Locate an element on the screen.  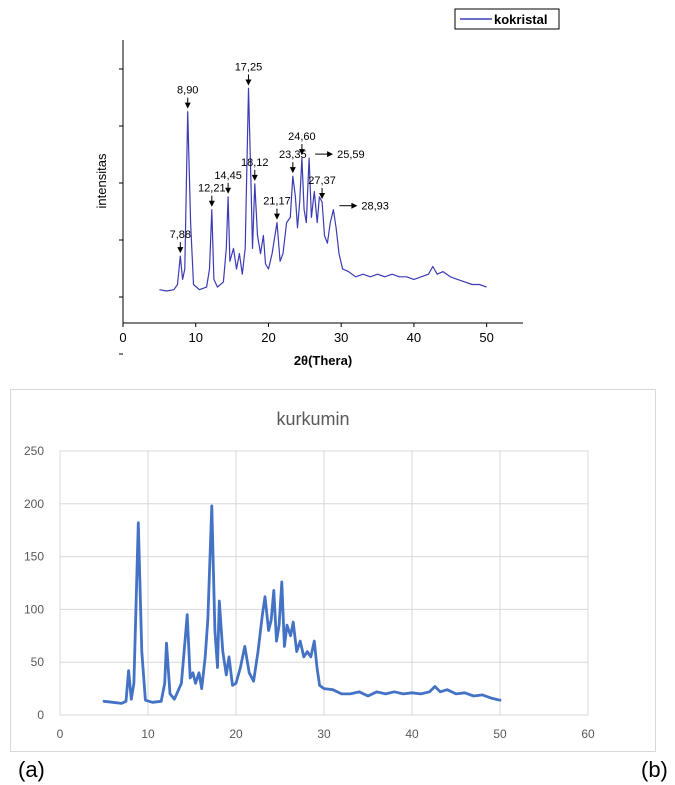
top-x-tick-label: 0 is located at coordinates (122, 337).